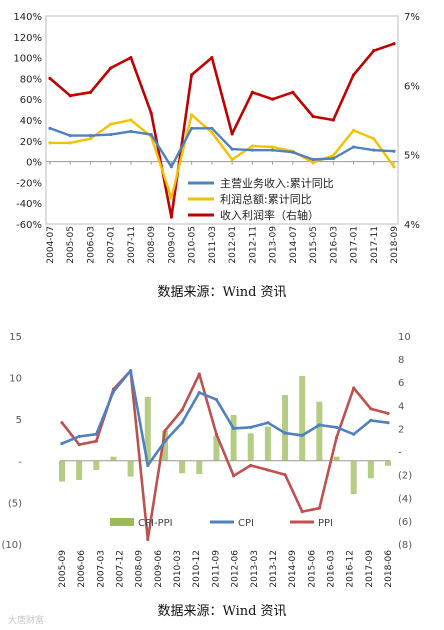  I want to click on right-axis-tick-label: 10, so click(404, 337).